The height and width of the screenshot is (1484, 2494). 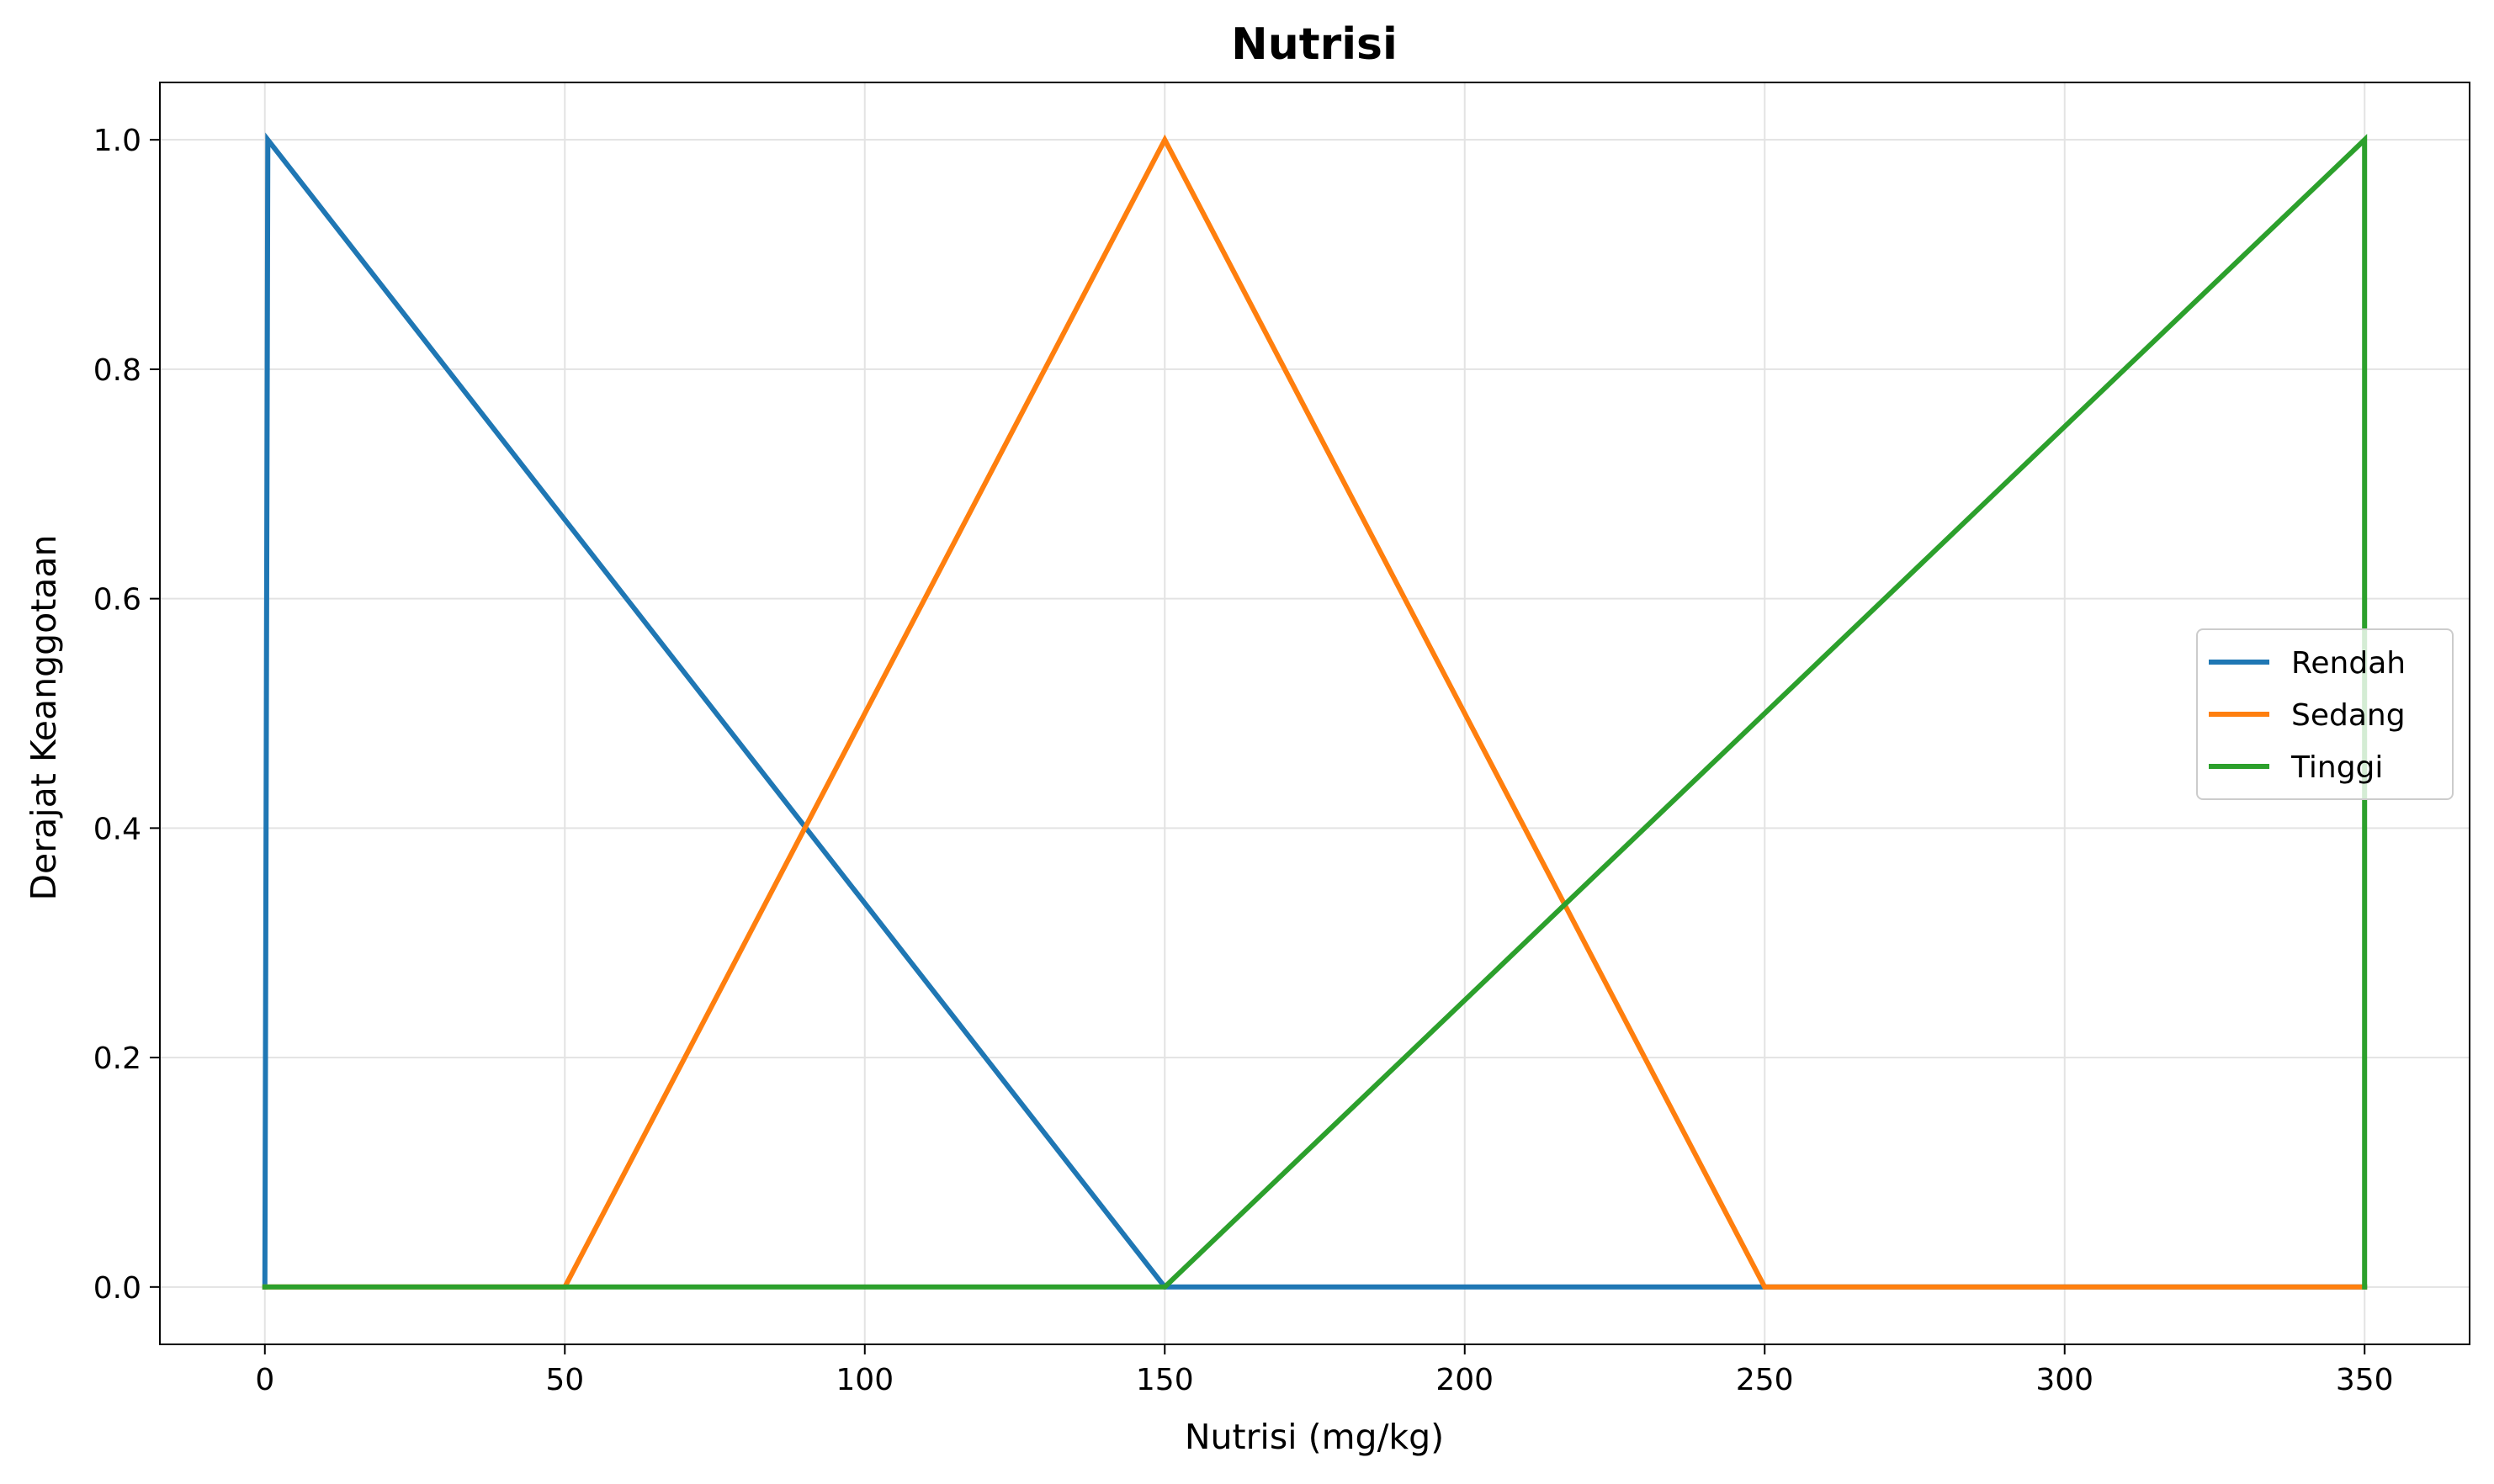 I want to click on legend-label-sedang: Sedang, so click(x=2348, y=715).